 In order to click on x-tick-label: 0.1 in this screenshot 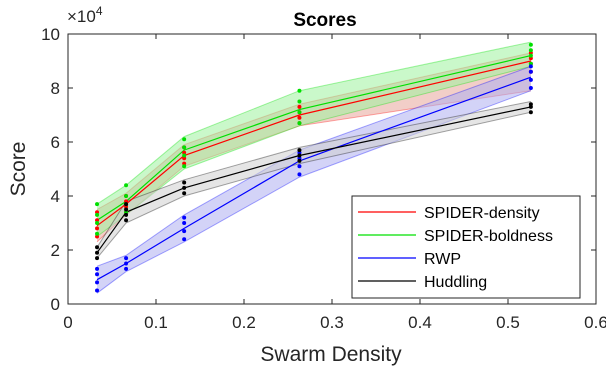, I will do `click(156, 322)`.